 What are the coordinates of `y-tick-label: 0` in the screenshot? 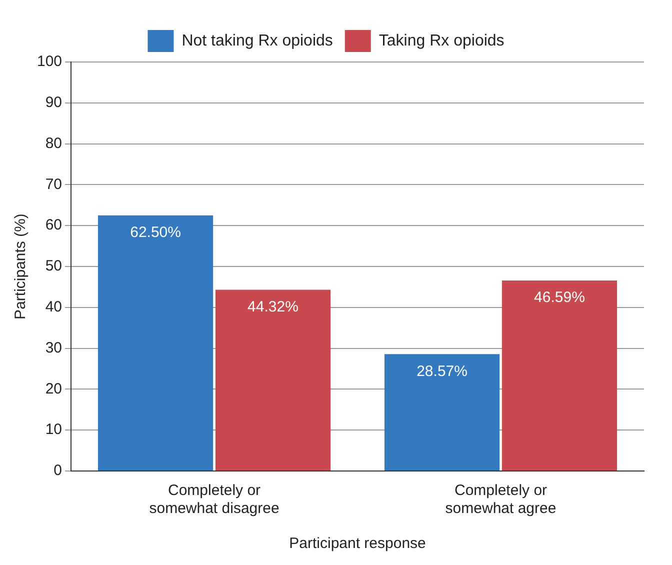 It's located at (58, 471).